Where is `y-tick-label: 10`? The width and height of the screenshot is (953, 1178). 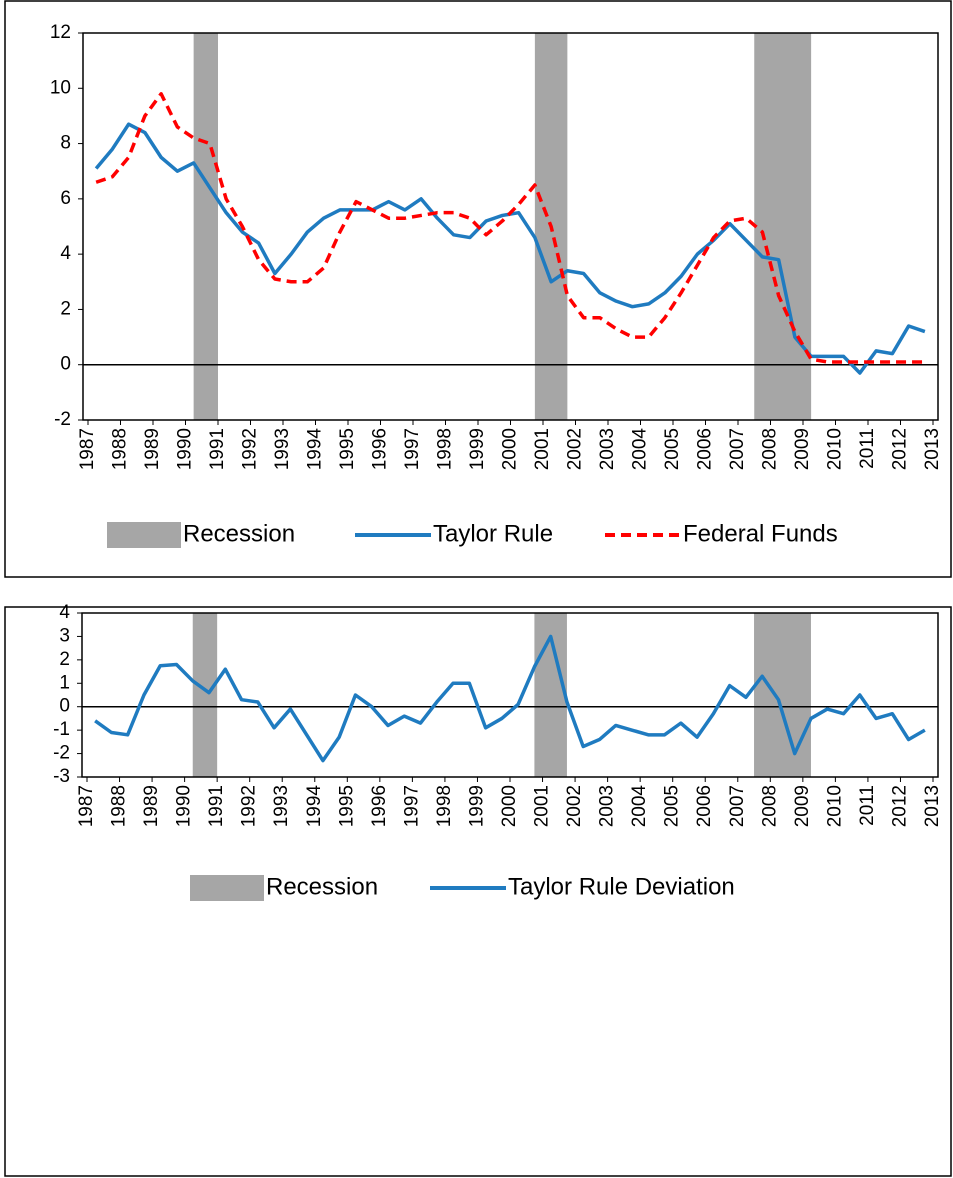 y-tick-label: 10 is located at coordinates (60, 87).